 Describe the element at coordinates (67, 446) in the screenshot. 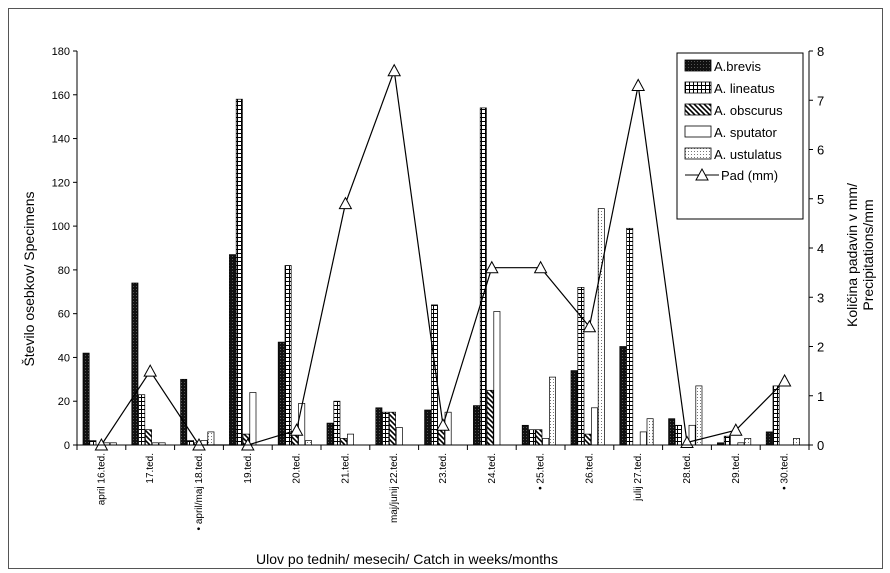

I see `y-tick-label: 0` at that location.